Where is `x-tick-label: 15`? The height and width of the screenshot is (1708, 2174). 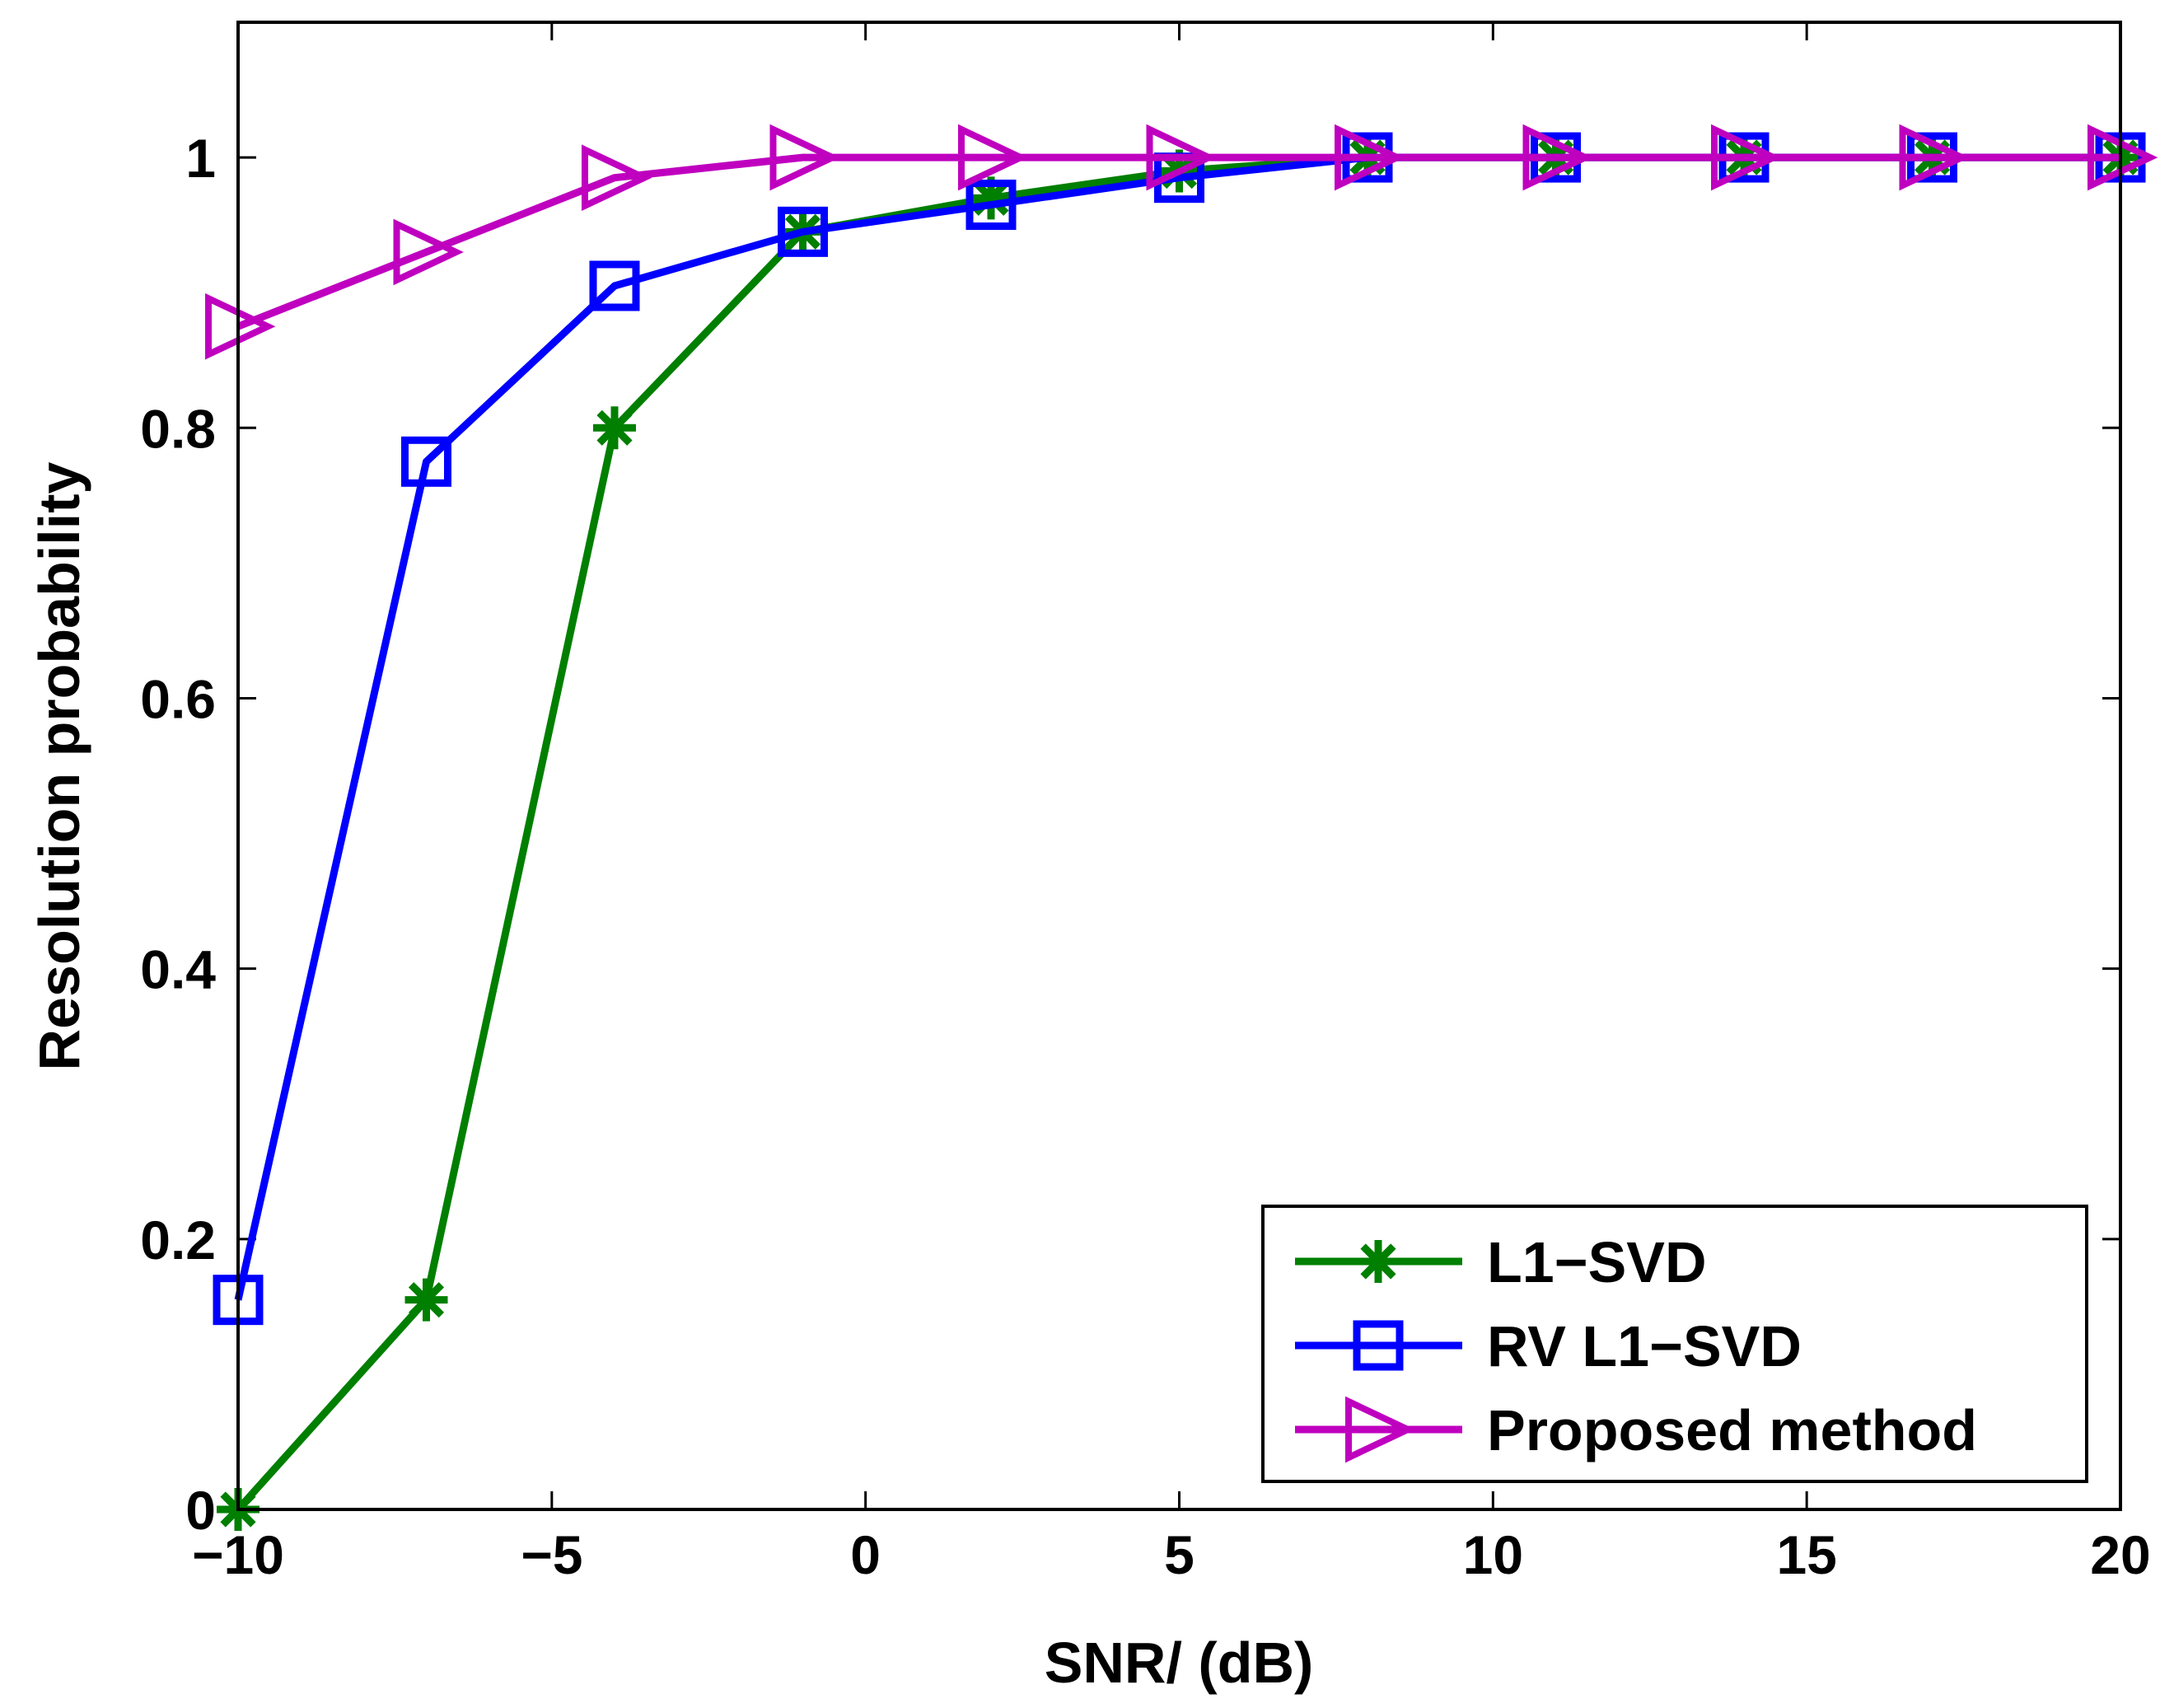 x-tick-label: 15 is located at coordinates (1806, 1554).